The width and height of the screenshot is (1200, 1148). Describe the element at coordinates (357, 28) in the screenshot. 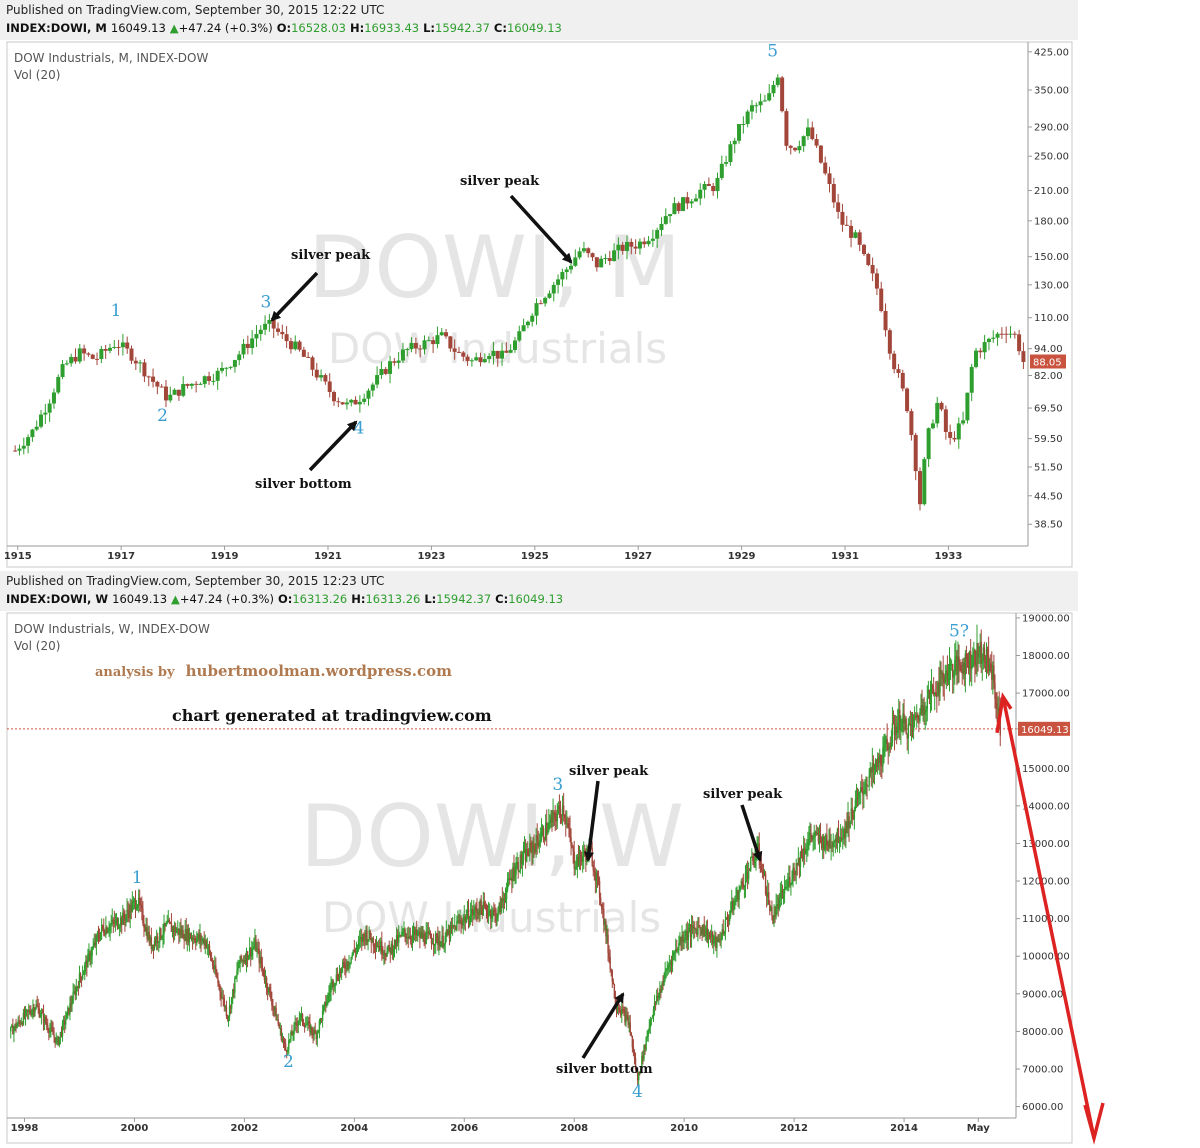

I see `top-high-label: H:` at that location.